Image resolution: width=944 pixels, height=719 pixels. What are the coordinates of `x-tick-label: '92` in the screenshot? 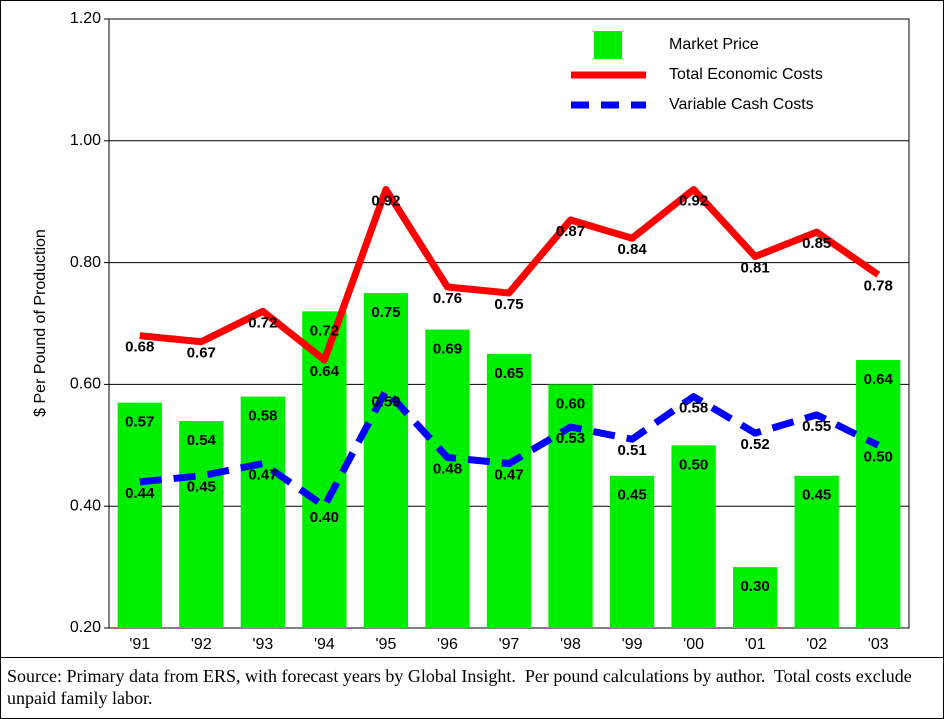 It's located at (201, 644).